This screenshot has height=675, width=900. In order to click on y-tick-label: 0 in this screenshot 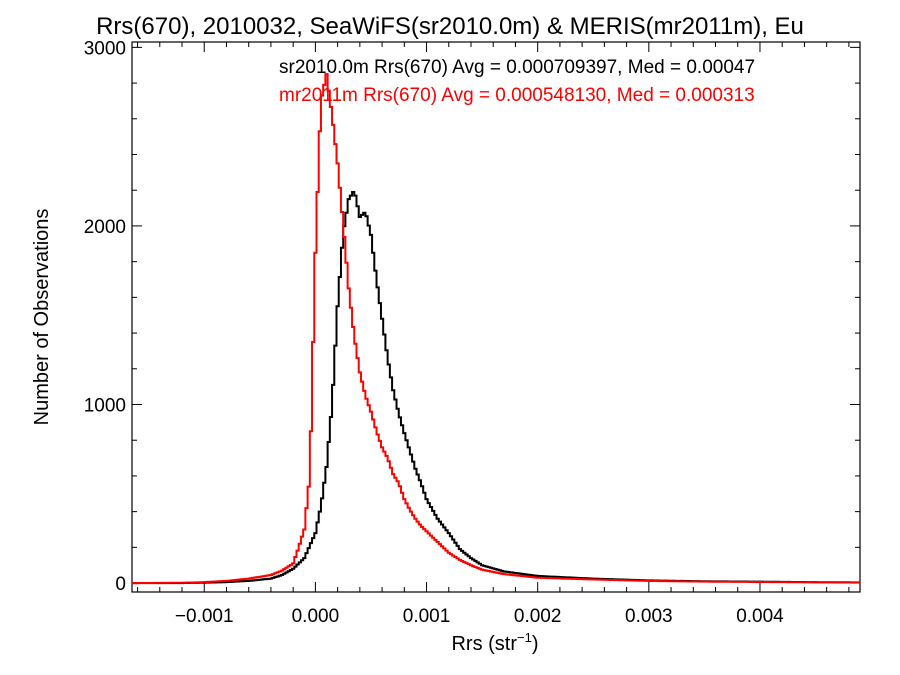, I will do `click(120, 584)`.